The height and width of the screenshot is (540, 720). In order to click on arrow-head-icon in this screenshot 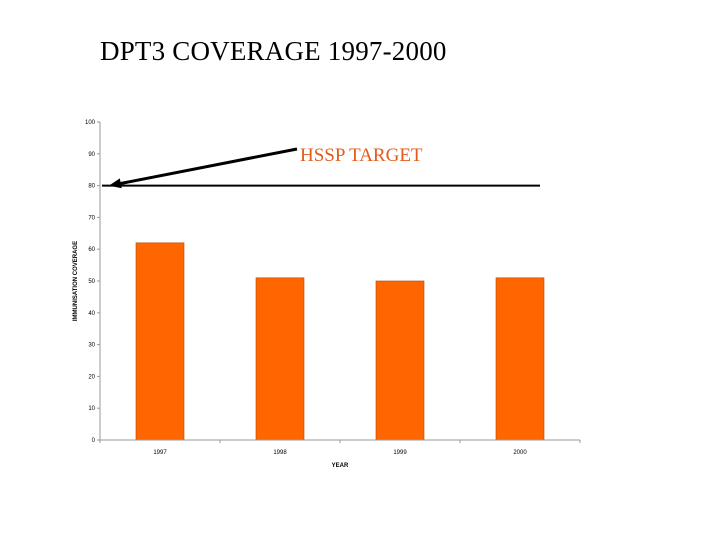, I will do `click(115, 183)`.